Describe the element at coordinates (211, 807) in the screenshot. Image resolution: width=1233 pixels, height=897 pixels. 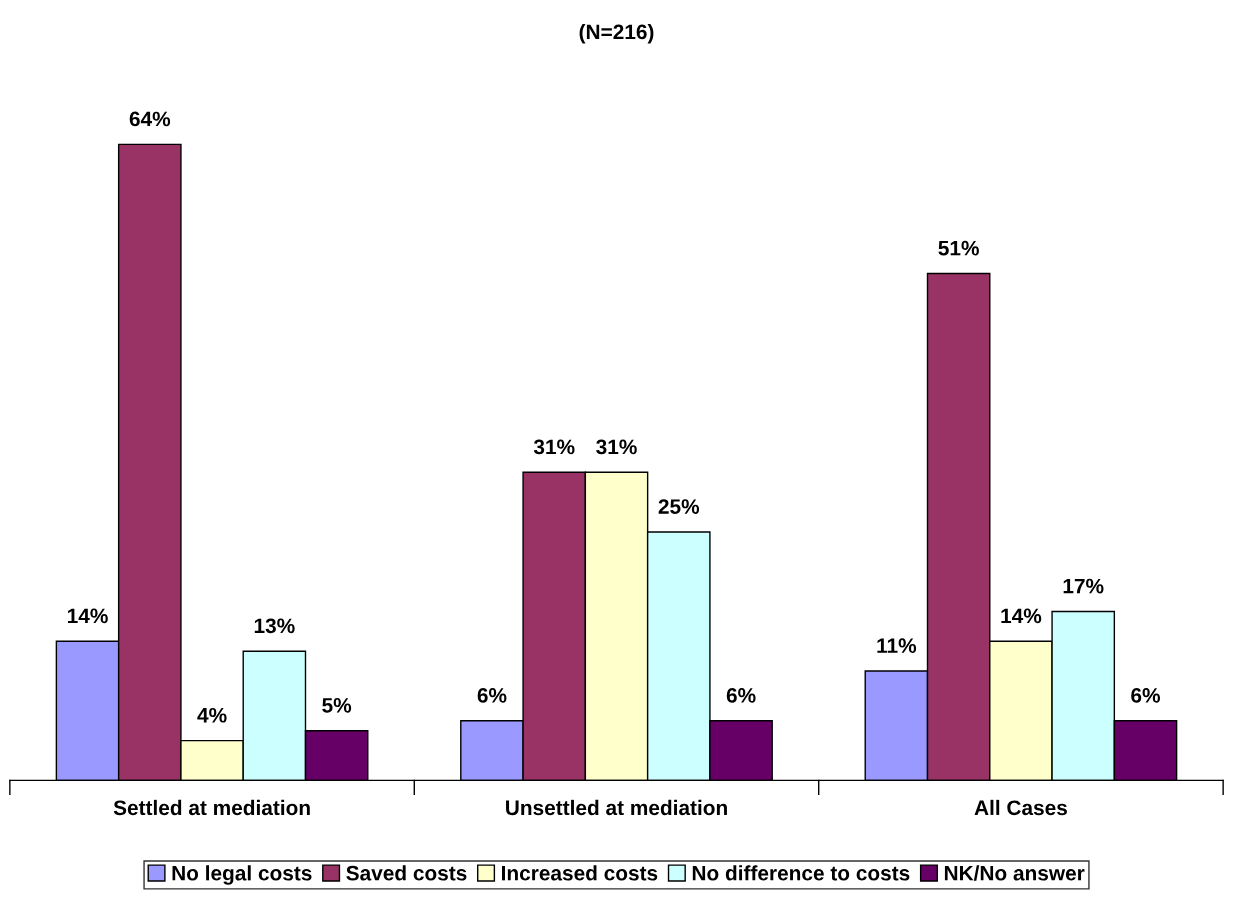
I see `x-tick-label: Settled at mediation` at that location.